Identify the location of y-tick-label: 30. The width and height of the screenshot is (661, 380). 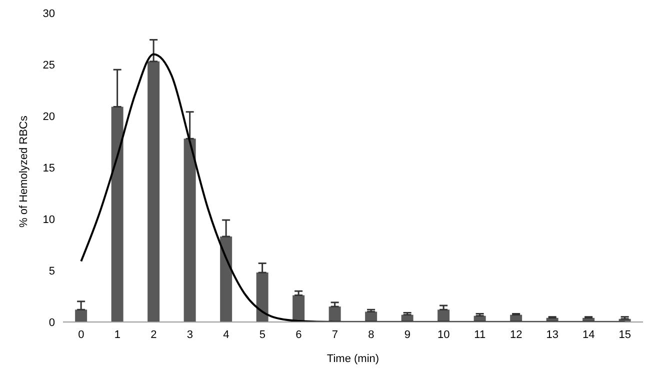
(48, 14).